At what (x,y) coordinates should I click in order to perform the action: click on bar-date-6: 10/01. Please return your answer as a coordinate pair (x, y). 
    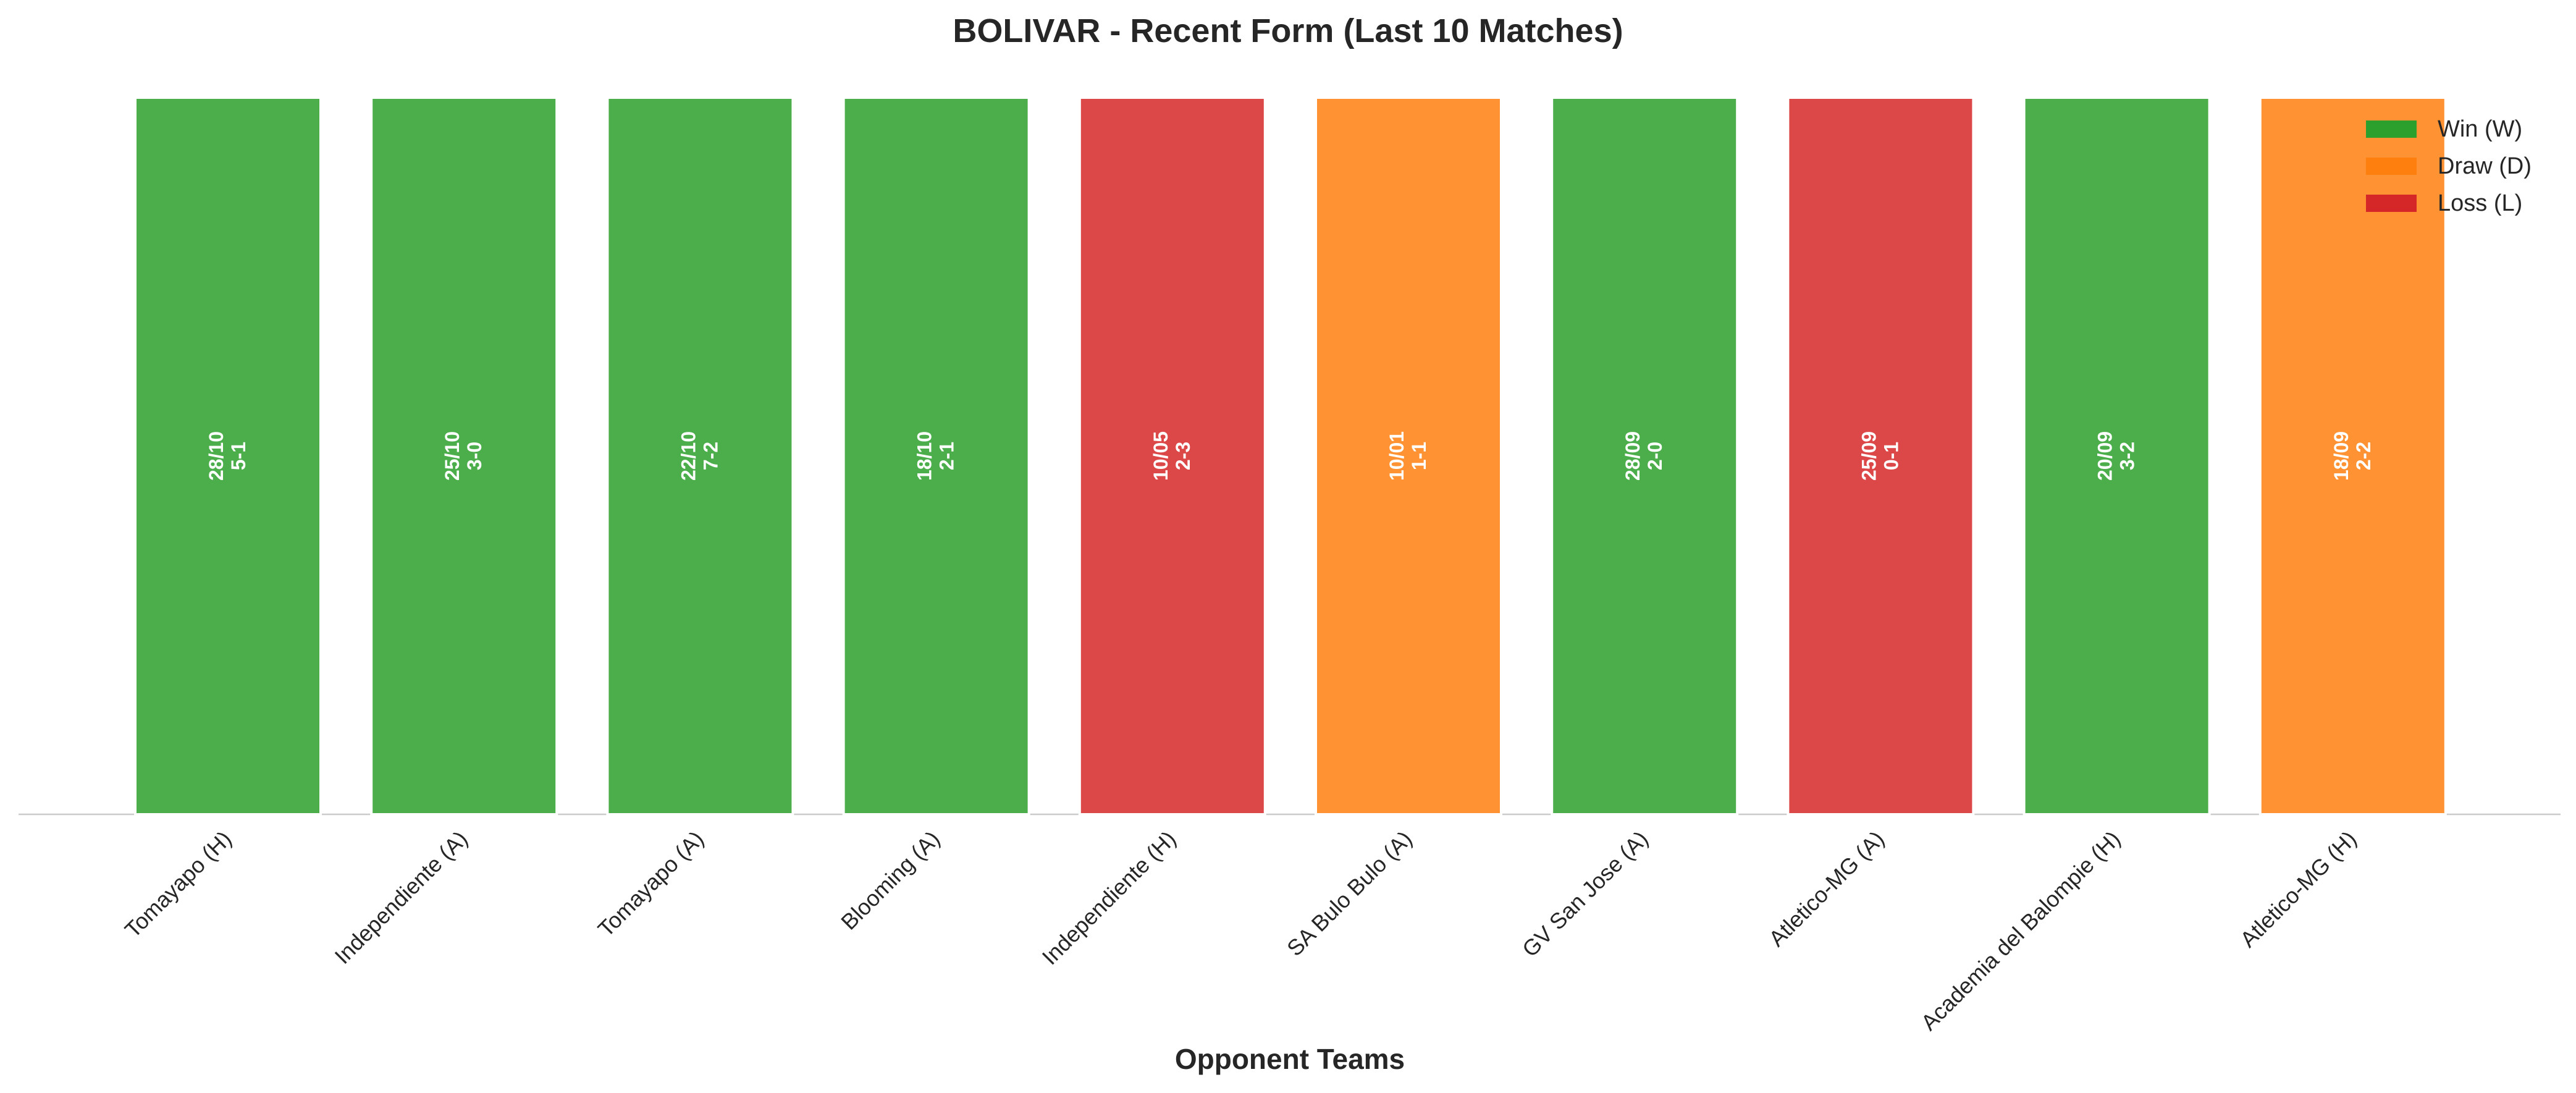
    Looking at the image, I should click on (1397, 456).